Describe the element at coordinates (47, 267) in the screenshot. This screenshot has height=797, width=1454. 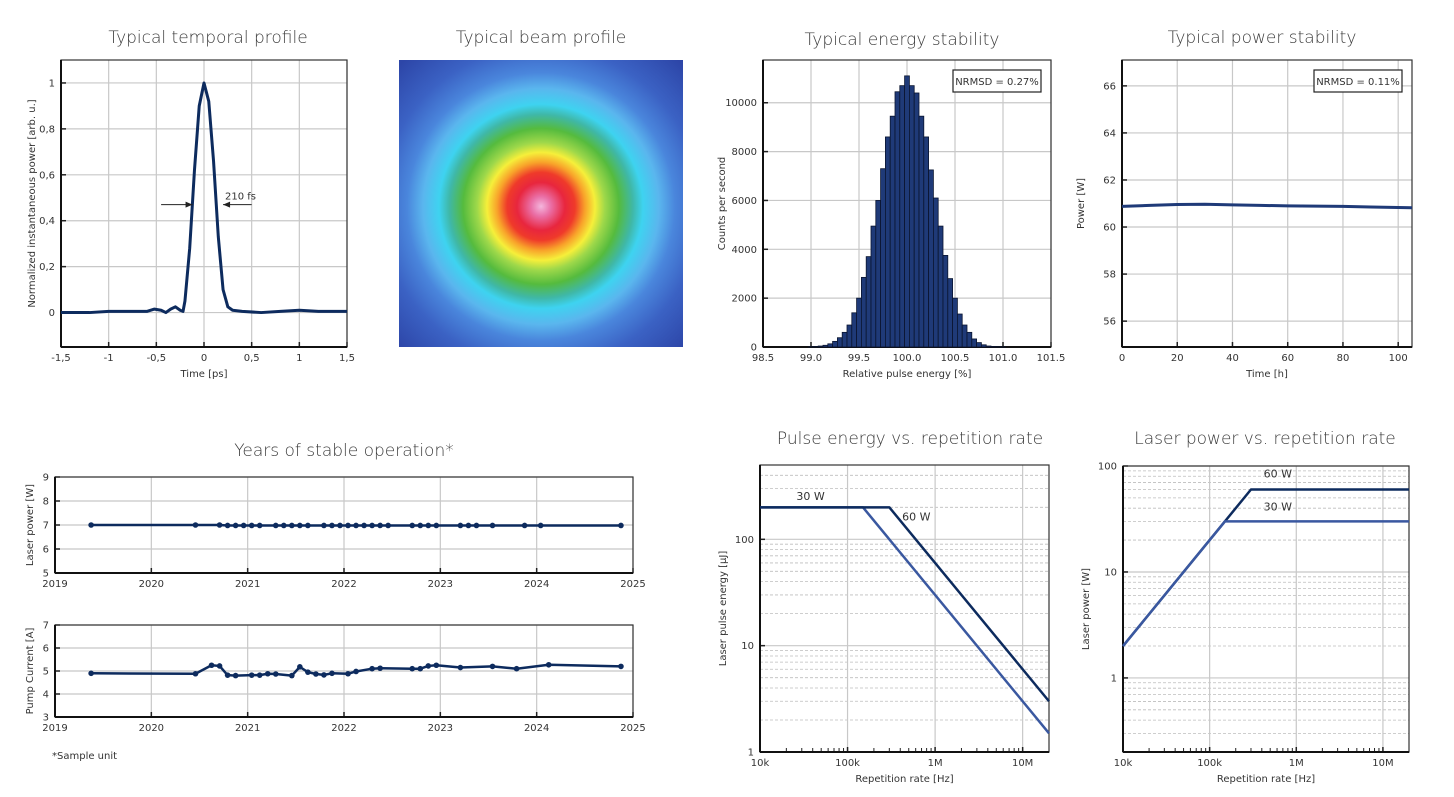
I see `y-tick-label: 0,2` at that location.